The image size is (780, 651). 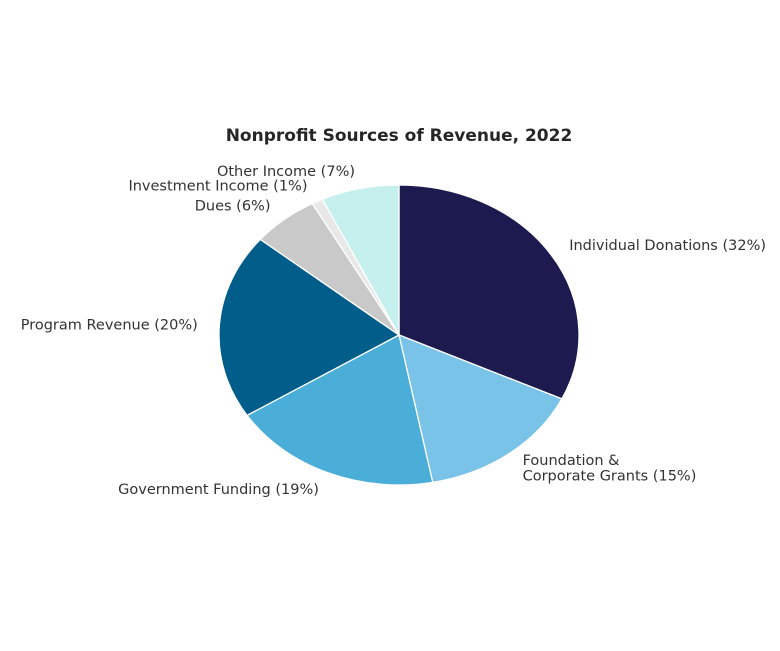 What do you see at coordinates (218, 490) in the screenshot?
I see `slice-label: Government Funding (19%)` at bounding box center [218, 490].